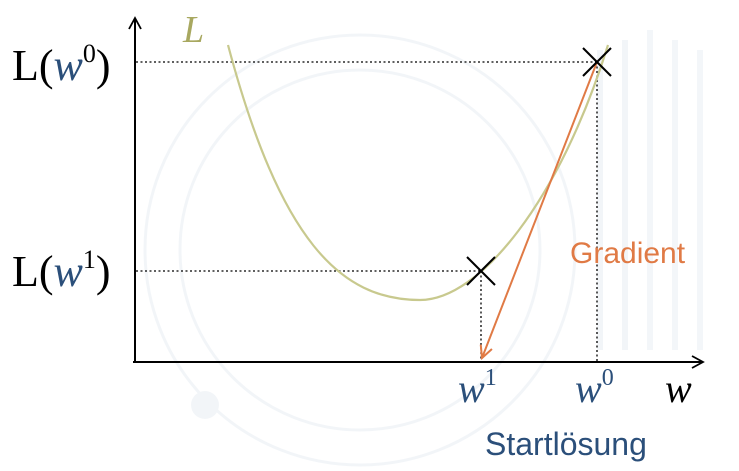 The width and height of the screenshot is (739, 471). What do you see at coordinates (61, 270) in the screenshot?
I see `label-L-w1: L(w1)` at bounding box center [61, 270].